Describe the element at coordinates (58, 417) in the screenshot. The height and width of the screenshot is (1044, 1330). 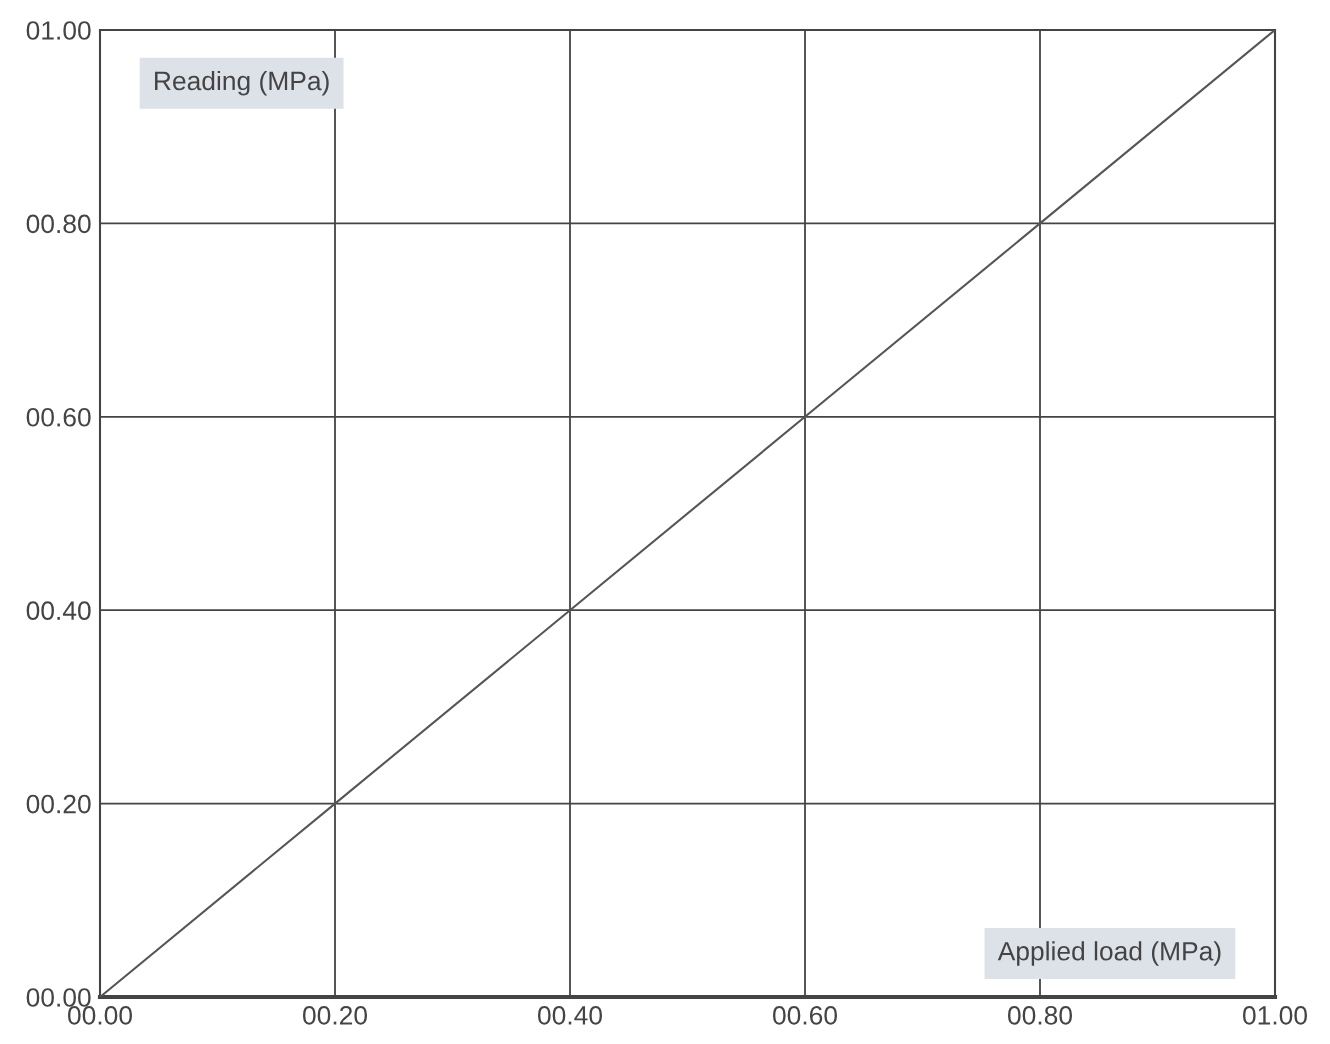
I see `y-tick-label: 00.60` at that location.